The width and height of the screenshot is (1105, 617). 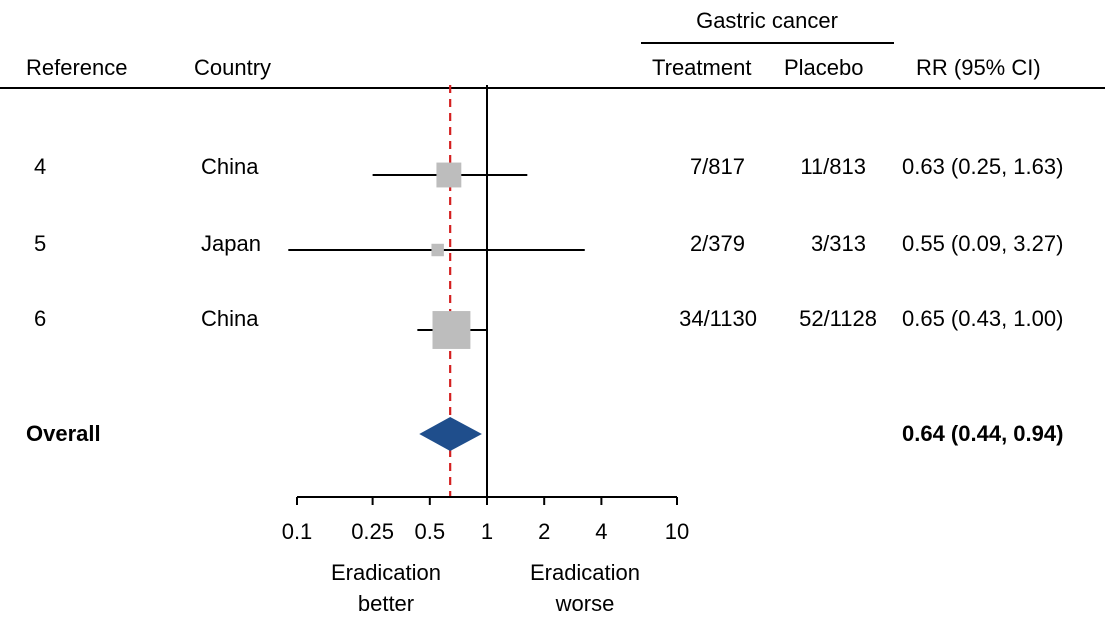 I want to click on col-reference-header: Reference, so click(x=77, y=67).